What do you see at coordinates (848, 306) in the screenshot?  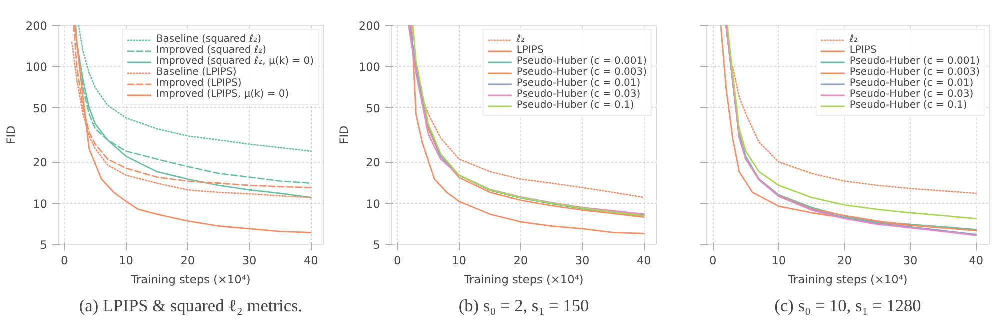 I see `text: (c) s₀ = 10, s₁ = 1280` at bounding box center [848, 306].